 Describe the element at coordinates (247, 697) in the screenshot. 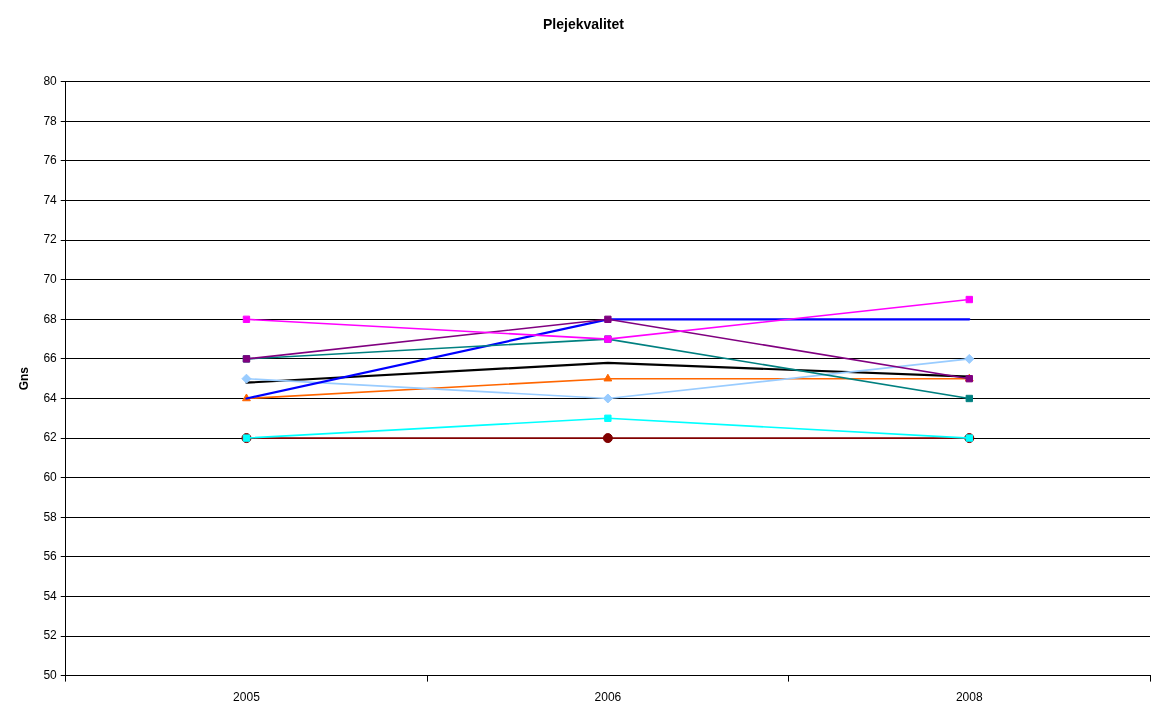

I see `x-tick-label: 2005` at that location.